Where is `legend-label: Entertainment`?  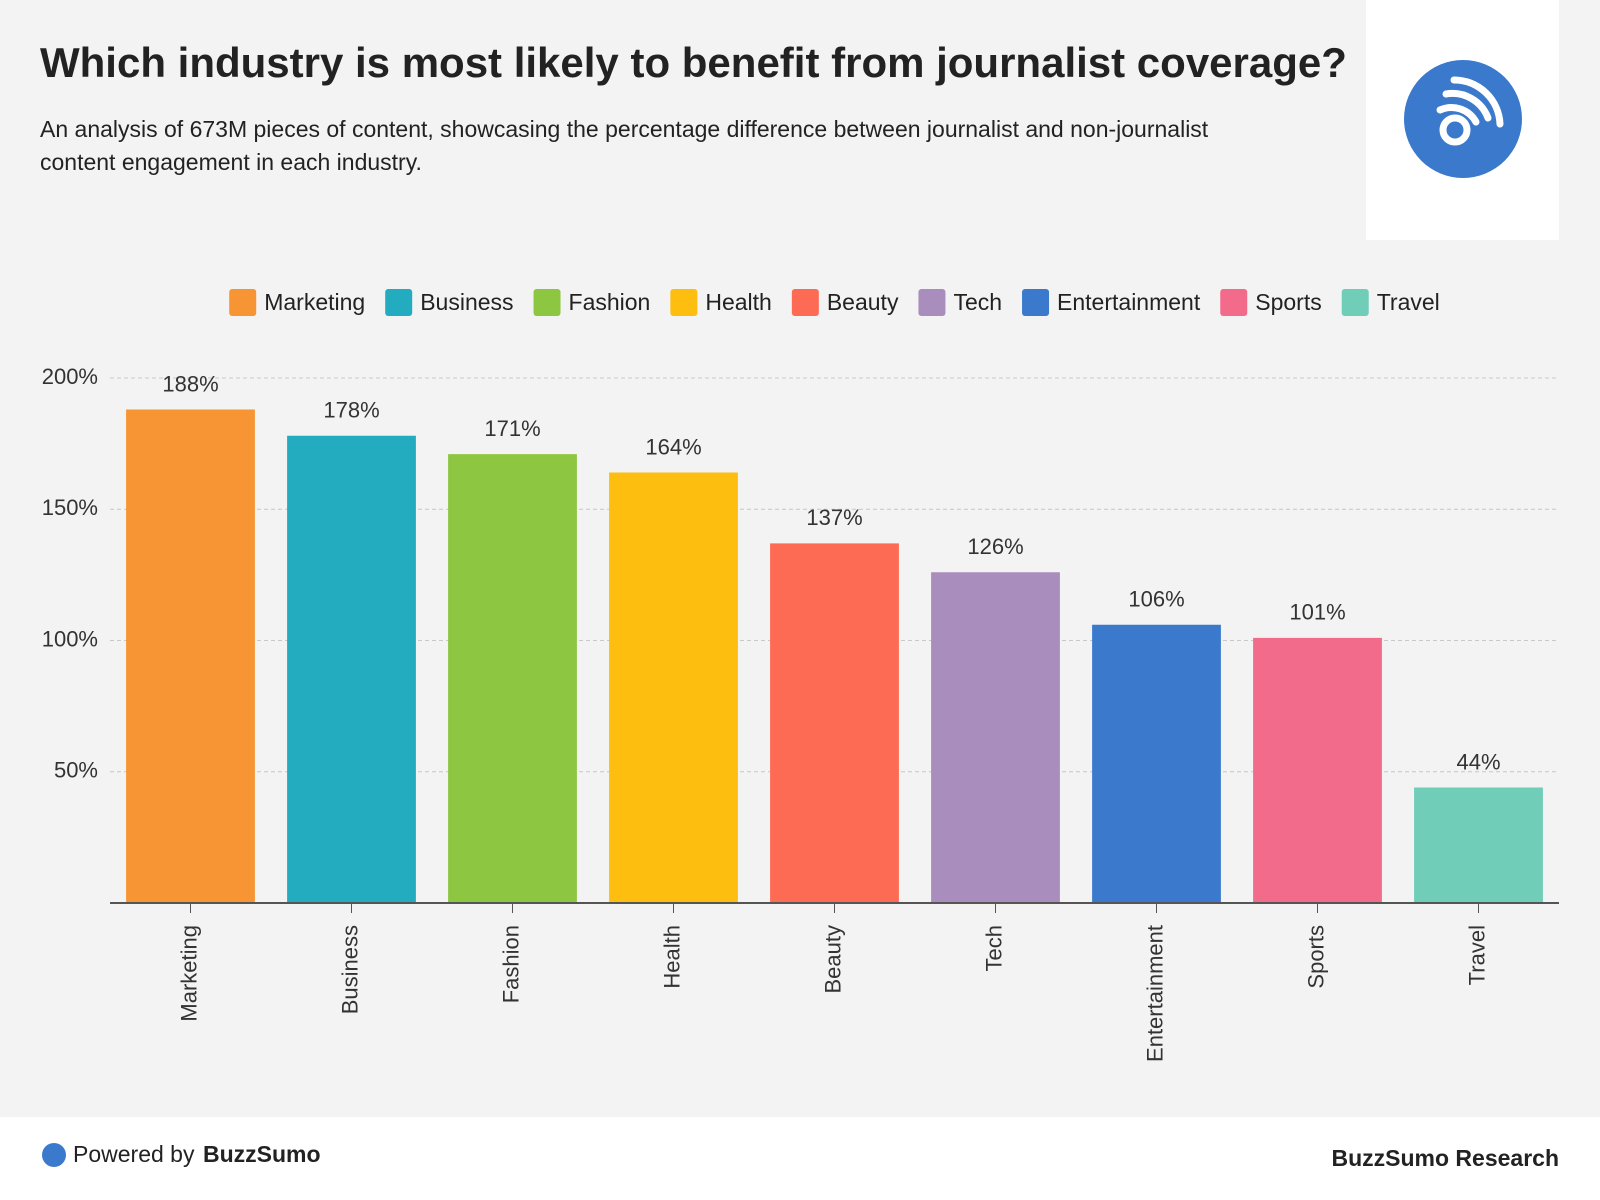 legend-label: Entertainment is located at coordinates (1129, 302).